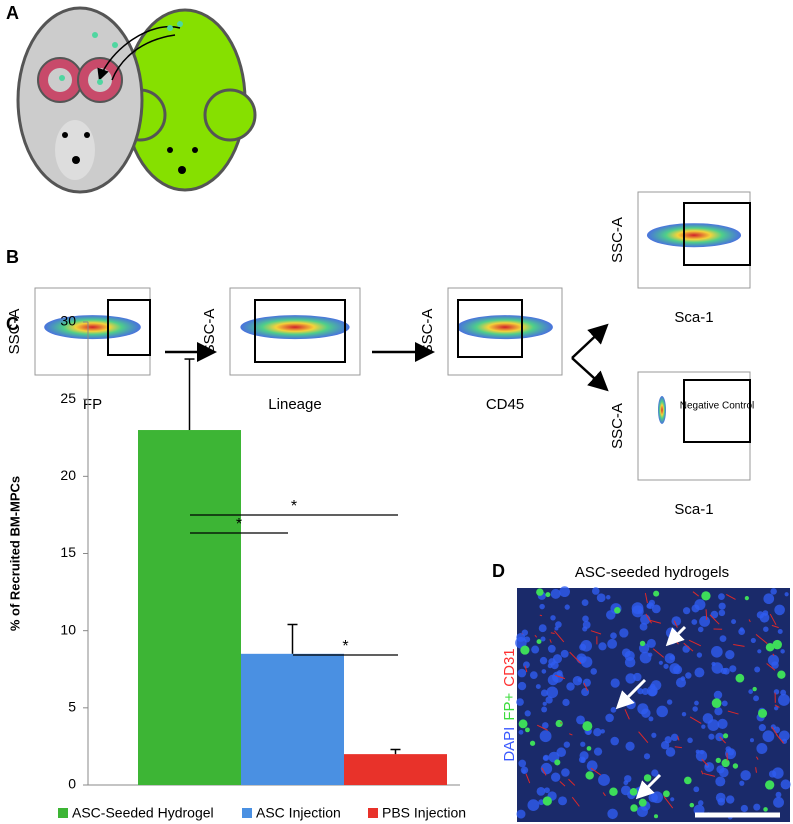 This screenshot has height=824, width=793. Describe the element at coordinates (424, 813) in the screenshot. I see `legend-label: PBS Injection` at that location.